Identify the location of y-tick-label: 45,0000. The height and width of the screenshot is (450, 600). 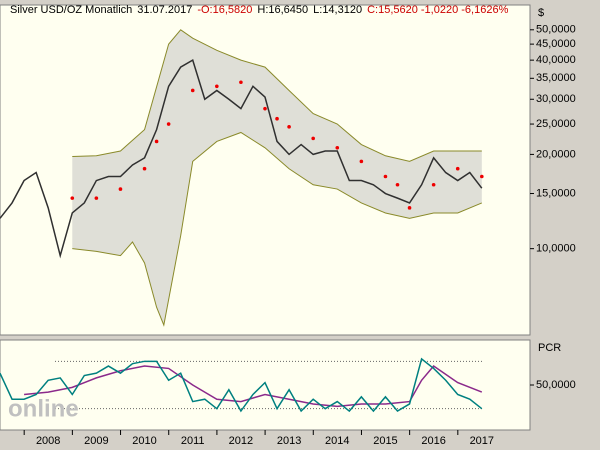
(556, 44).